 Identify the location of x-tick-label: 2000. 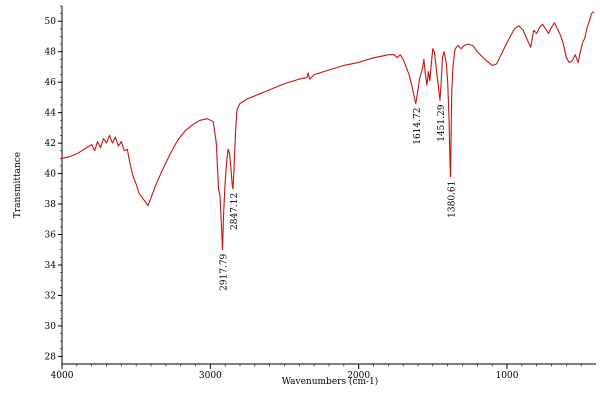
(358, 376).